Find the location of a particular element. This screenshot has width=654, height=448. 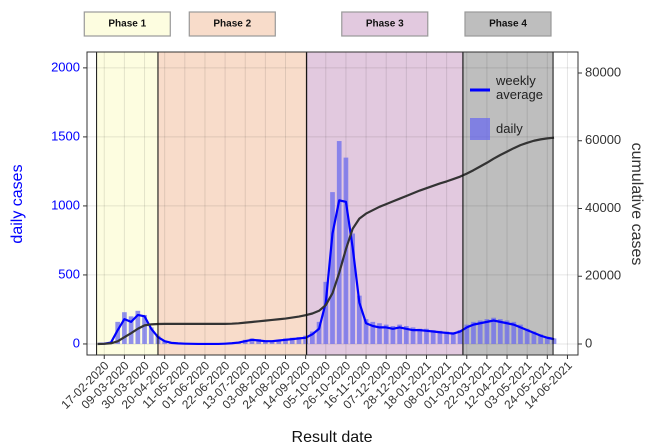

y2-tick-label: 0 is located at coordinates (588, 342).